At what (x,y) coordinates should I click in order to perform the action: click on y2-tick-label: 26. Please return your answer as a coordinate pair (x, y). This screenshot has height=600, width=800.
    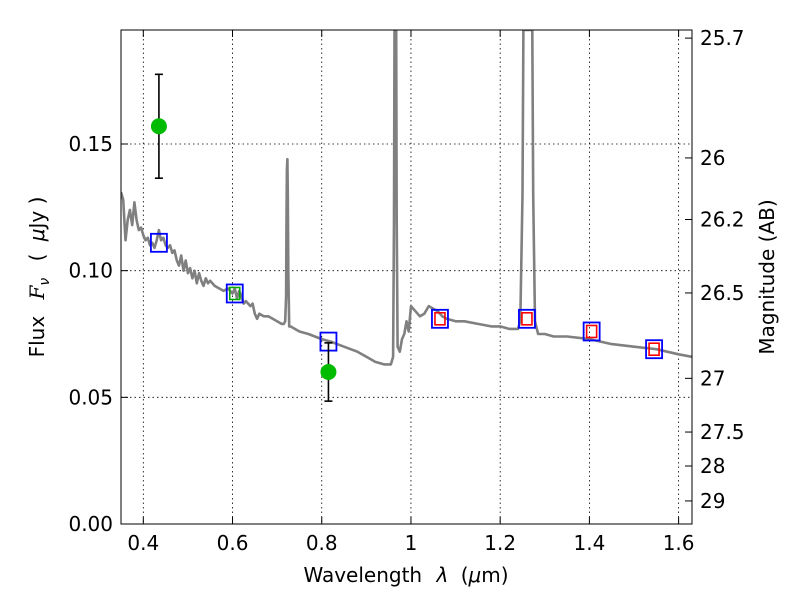
    Looking at the image, I should click on (712, 158).